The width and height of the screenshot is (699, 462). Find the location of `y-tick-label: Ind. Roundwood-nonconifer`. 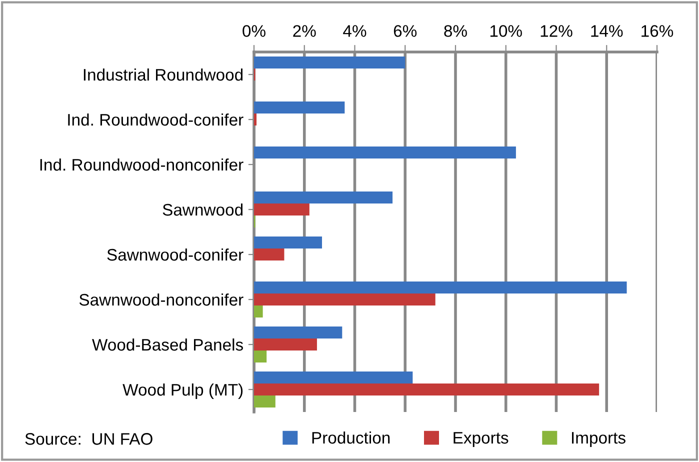

y-tick-label: Ind. Roundwood-nonconifer is located at coordinates (142, 164).